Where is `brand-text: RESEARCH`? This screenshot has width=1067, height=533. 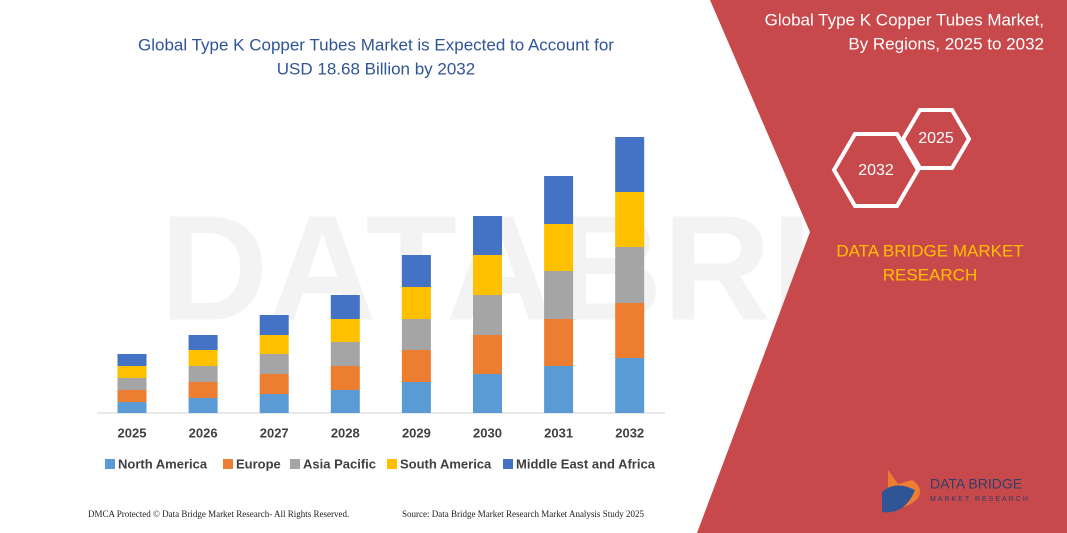 brand-text: RESEARCH is located at coordinates (930, 274).